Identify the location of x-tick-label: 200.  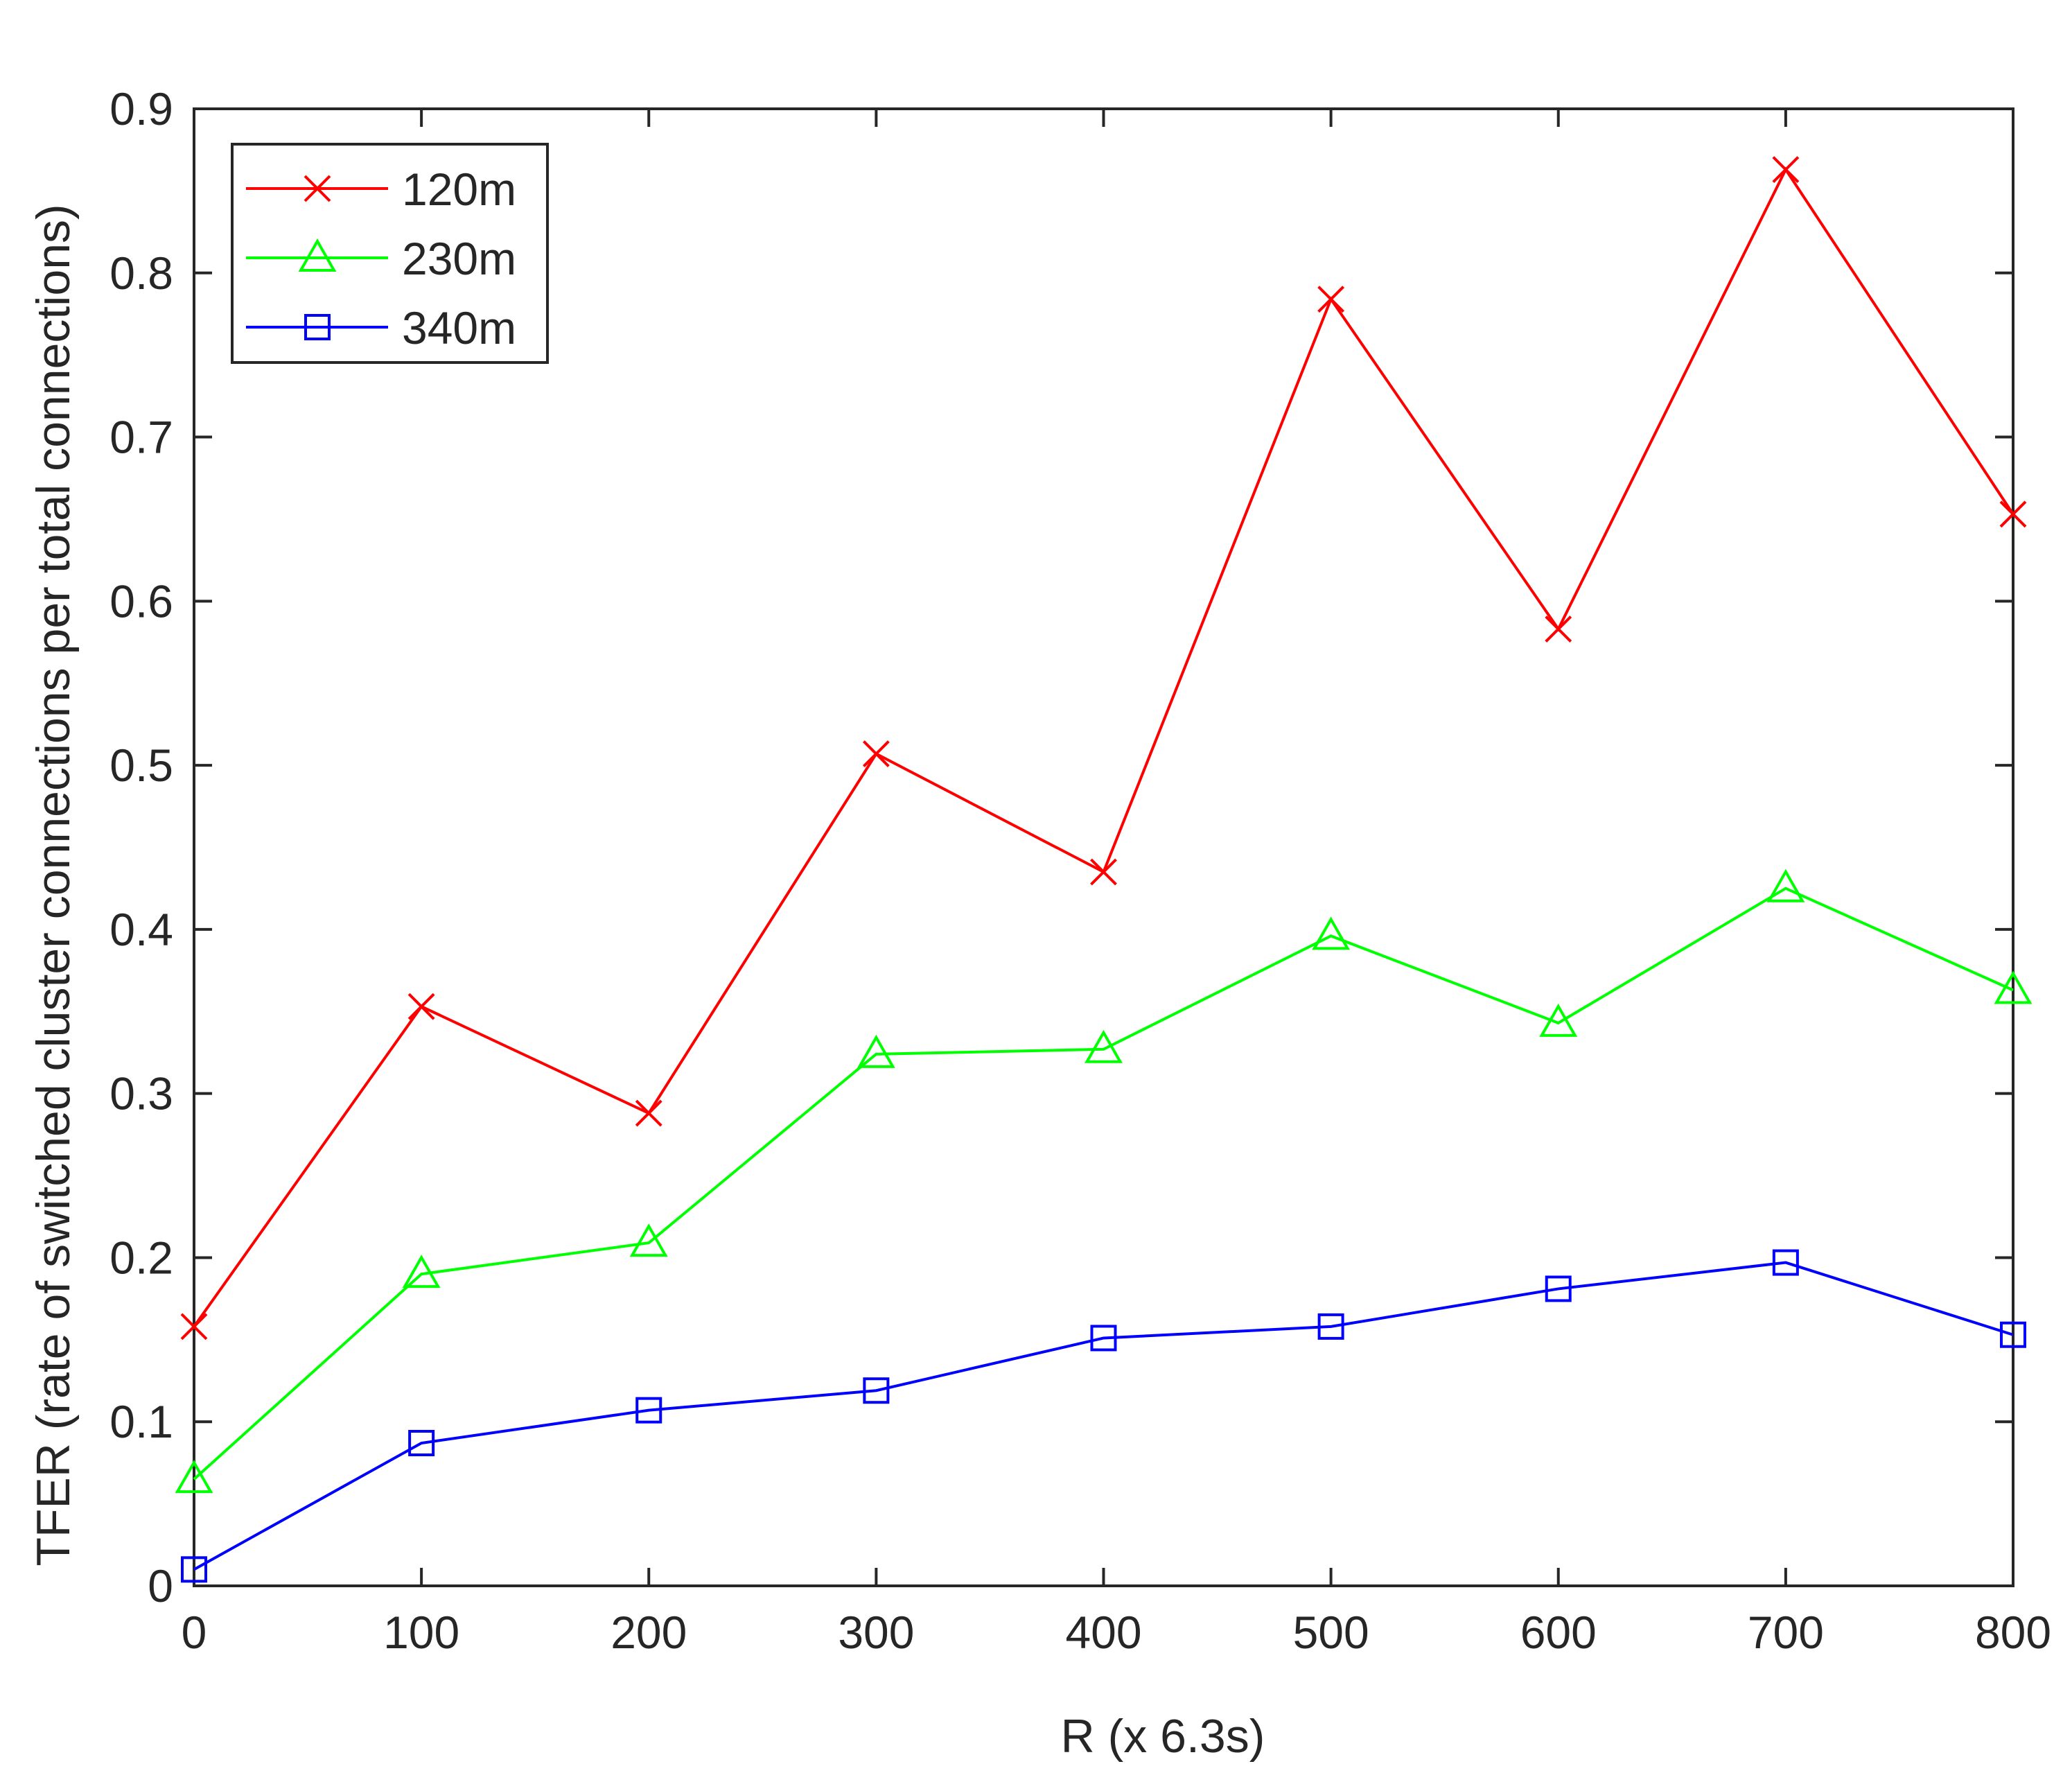
(649, 1632).